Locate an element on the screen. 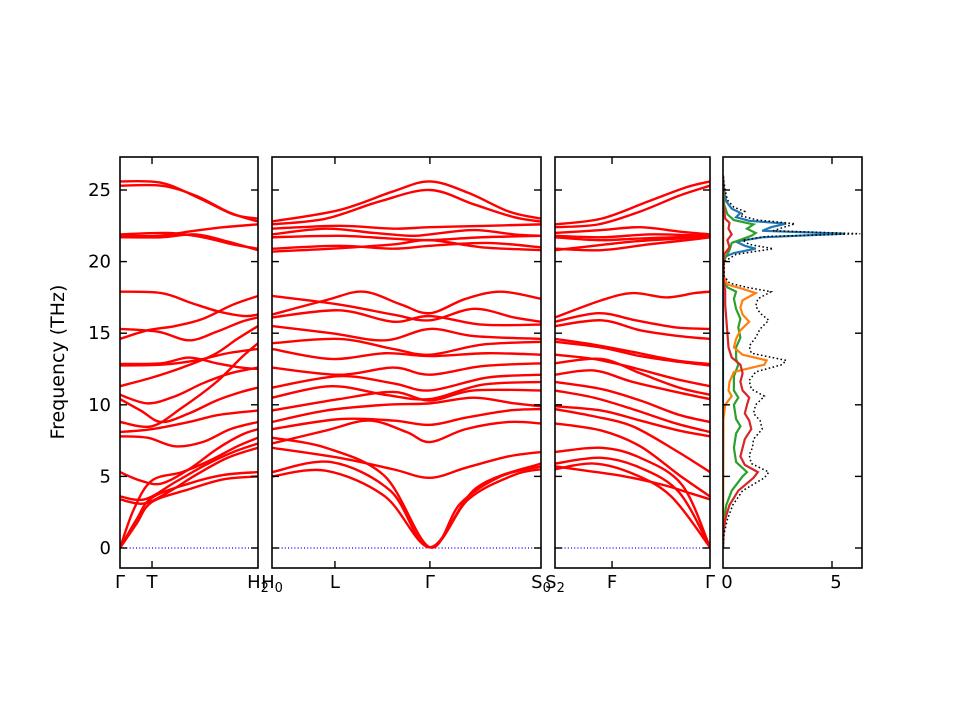 The height and width of the screenshot is (720, 960). y-tick-label: 20 is located at coordinates (99, 262).